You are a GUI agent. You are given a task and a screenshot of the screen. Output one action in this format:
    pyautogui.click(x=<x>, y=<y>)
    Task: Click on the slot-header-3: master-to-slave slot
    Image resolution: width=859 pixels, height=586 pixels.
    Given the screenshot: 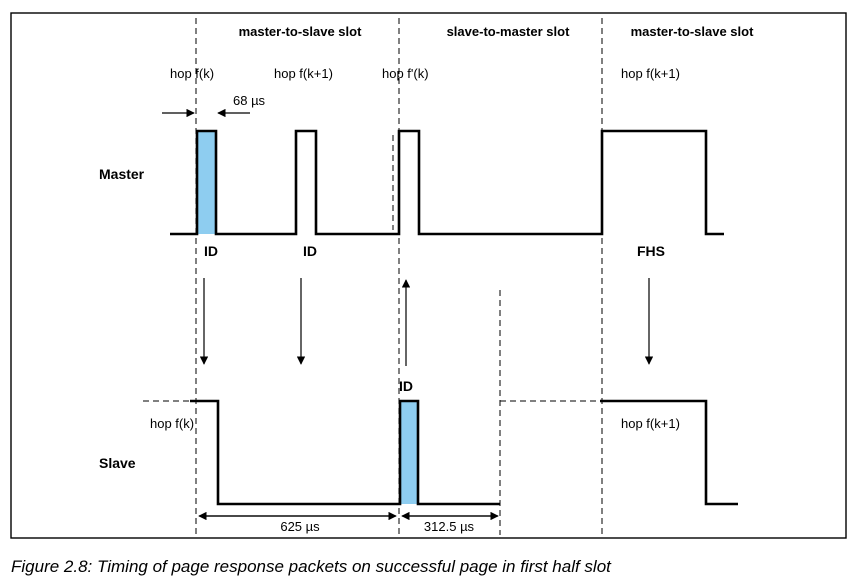 What is the action you would take?
    pyautogui.click(x=692, y=31)
    